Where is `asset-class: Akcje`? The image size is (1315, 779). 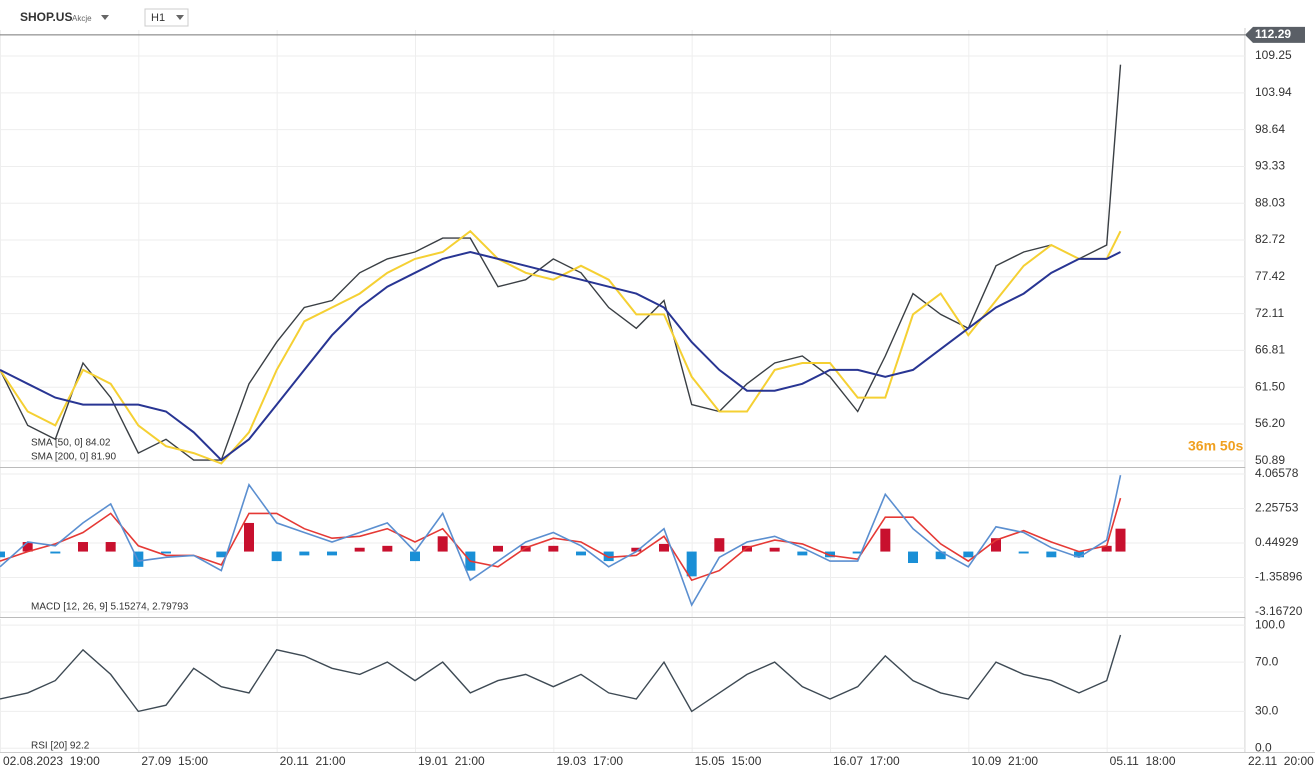
asset-class: Akcje is located at coordinates (82, 18).